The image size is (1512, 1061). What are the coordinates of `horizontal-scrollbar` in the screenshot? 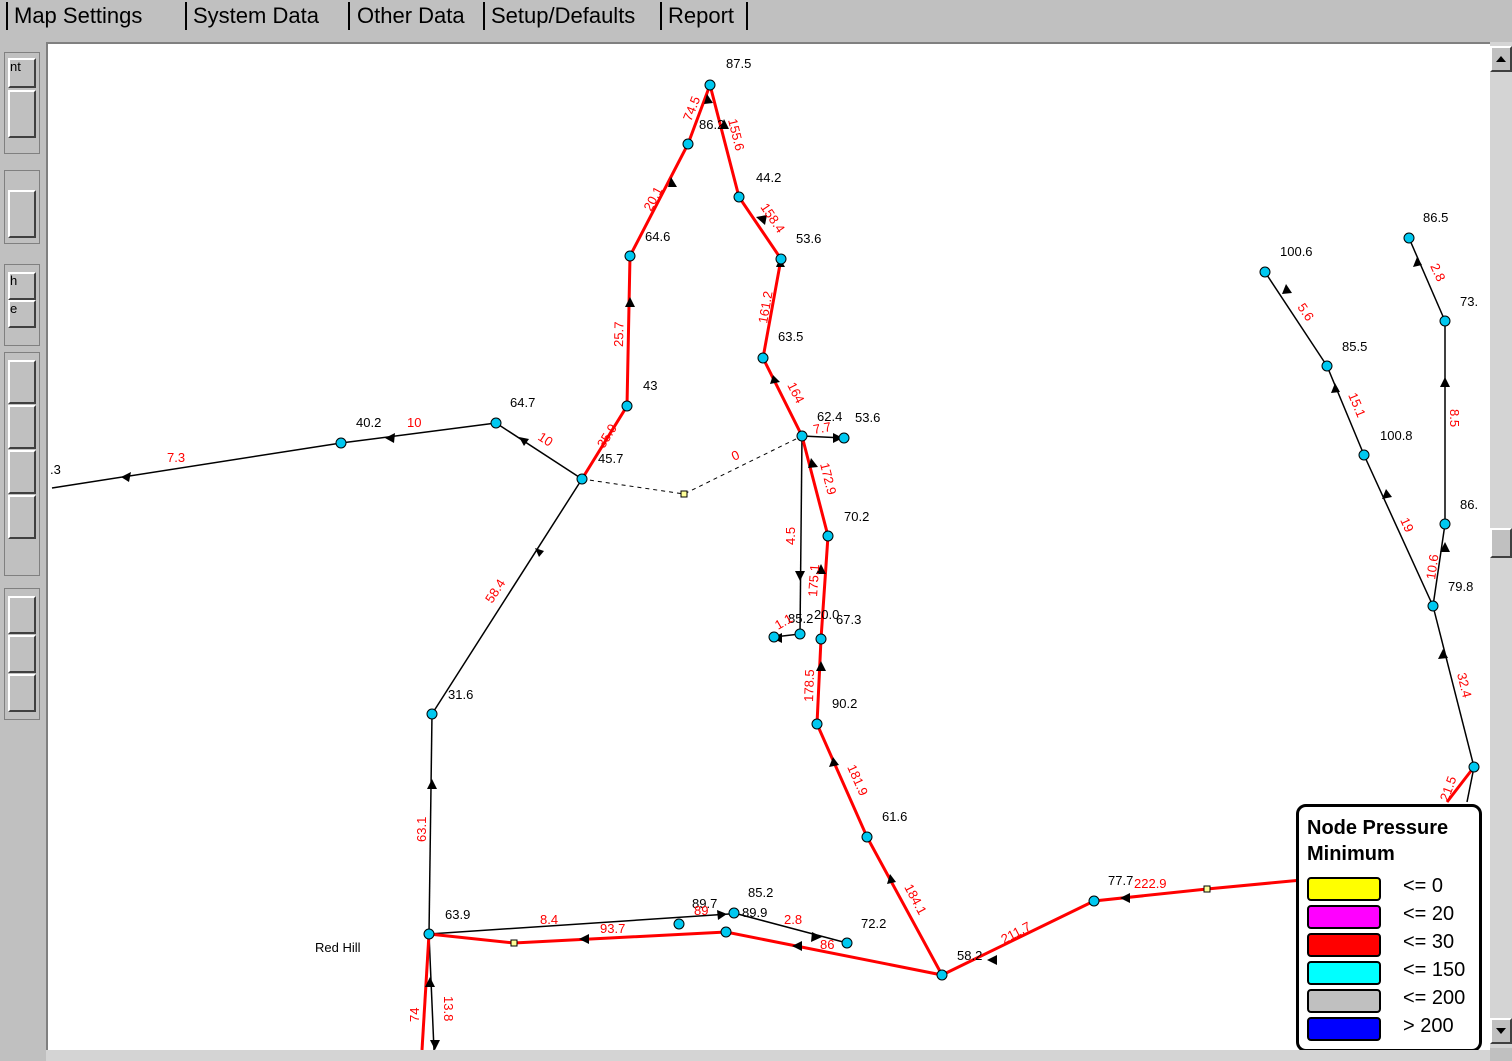 It's located at (768, 1055).